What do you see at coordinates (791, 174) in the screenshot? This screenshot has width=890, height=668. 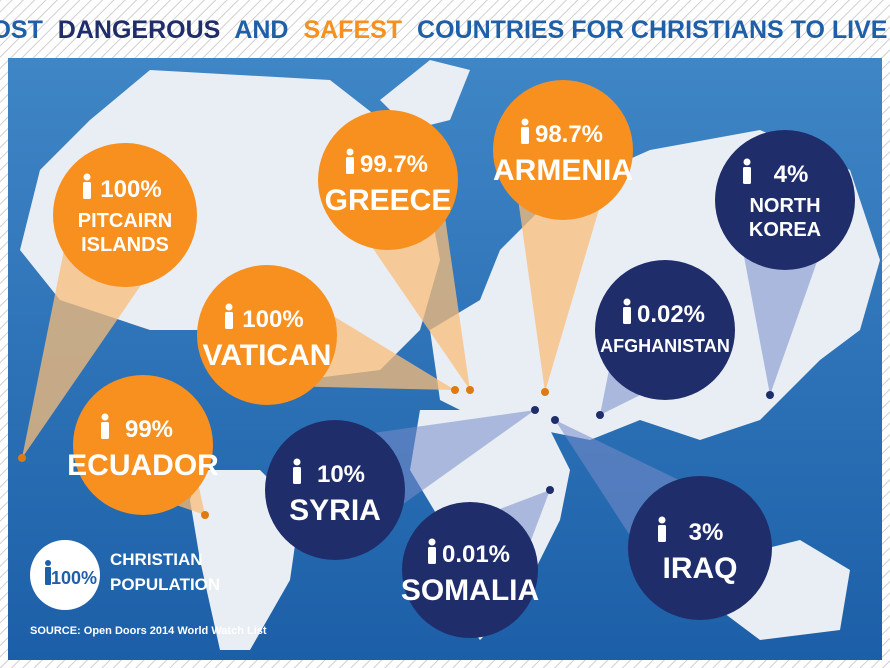 I see `percent: 4%` at bounding box center [791, 174].